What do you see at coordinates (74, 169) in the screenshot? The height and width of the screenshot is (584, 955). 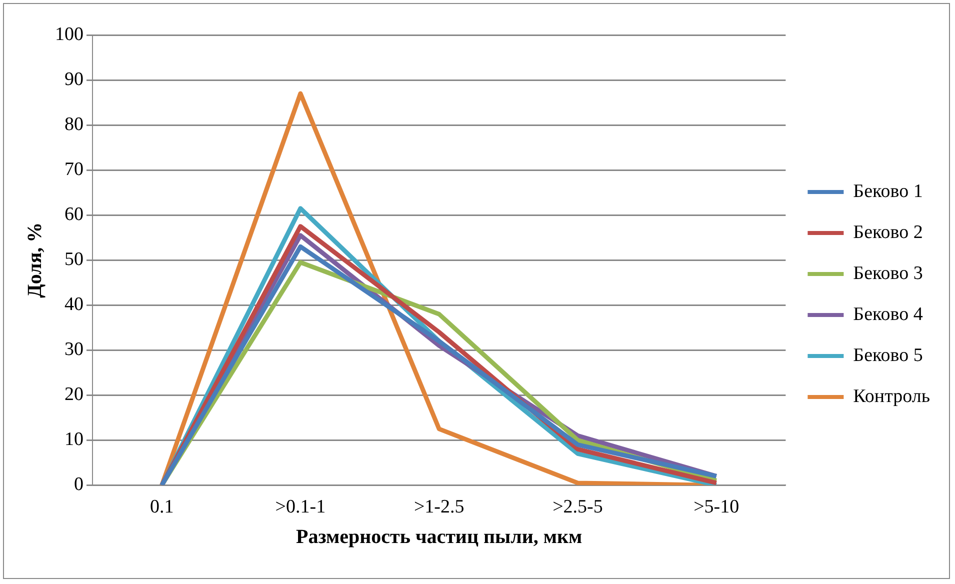 I see `y-tick-label: 70` at bounding box center [74, 169].